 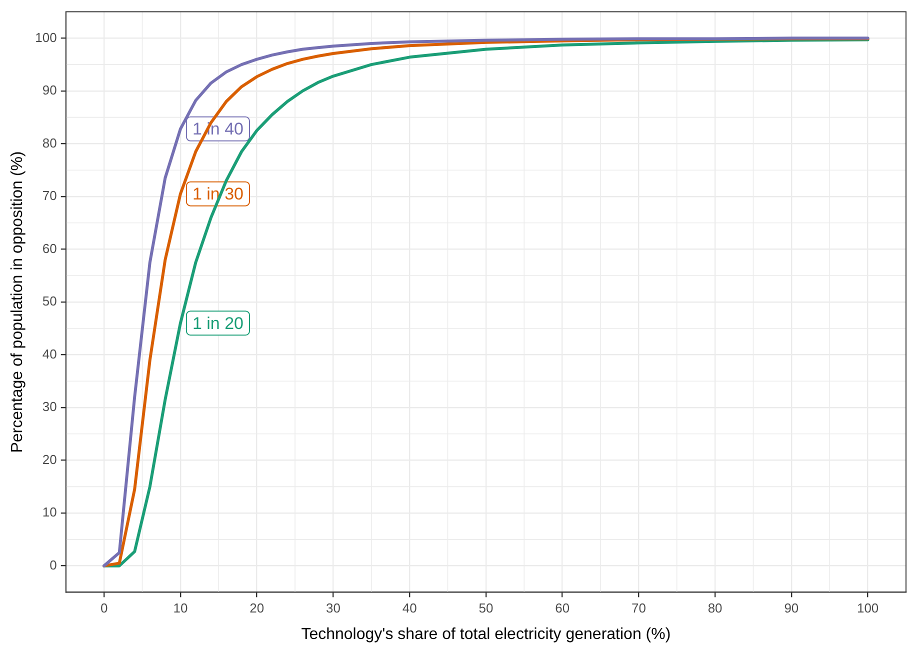 I want to click on y-tick-label: 80, so click(x=49, y=142).